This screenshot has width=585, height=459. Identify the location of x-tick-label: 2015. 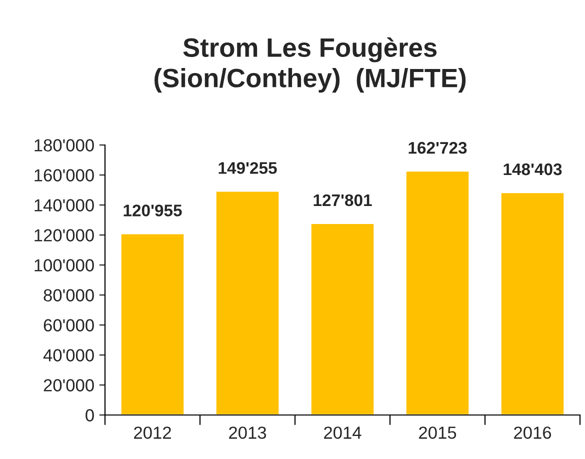
(437, 432).